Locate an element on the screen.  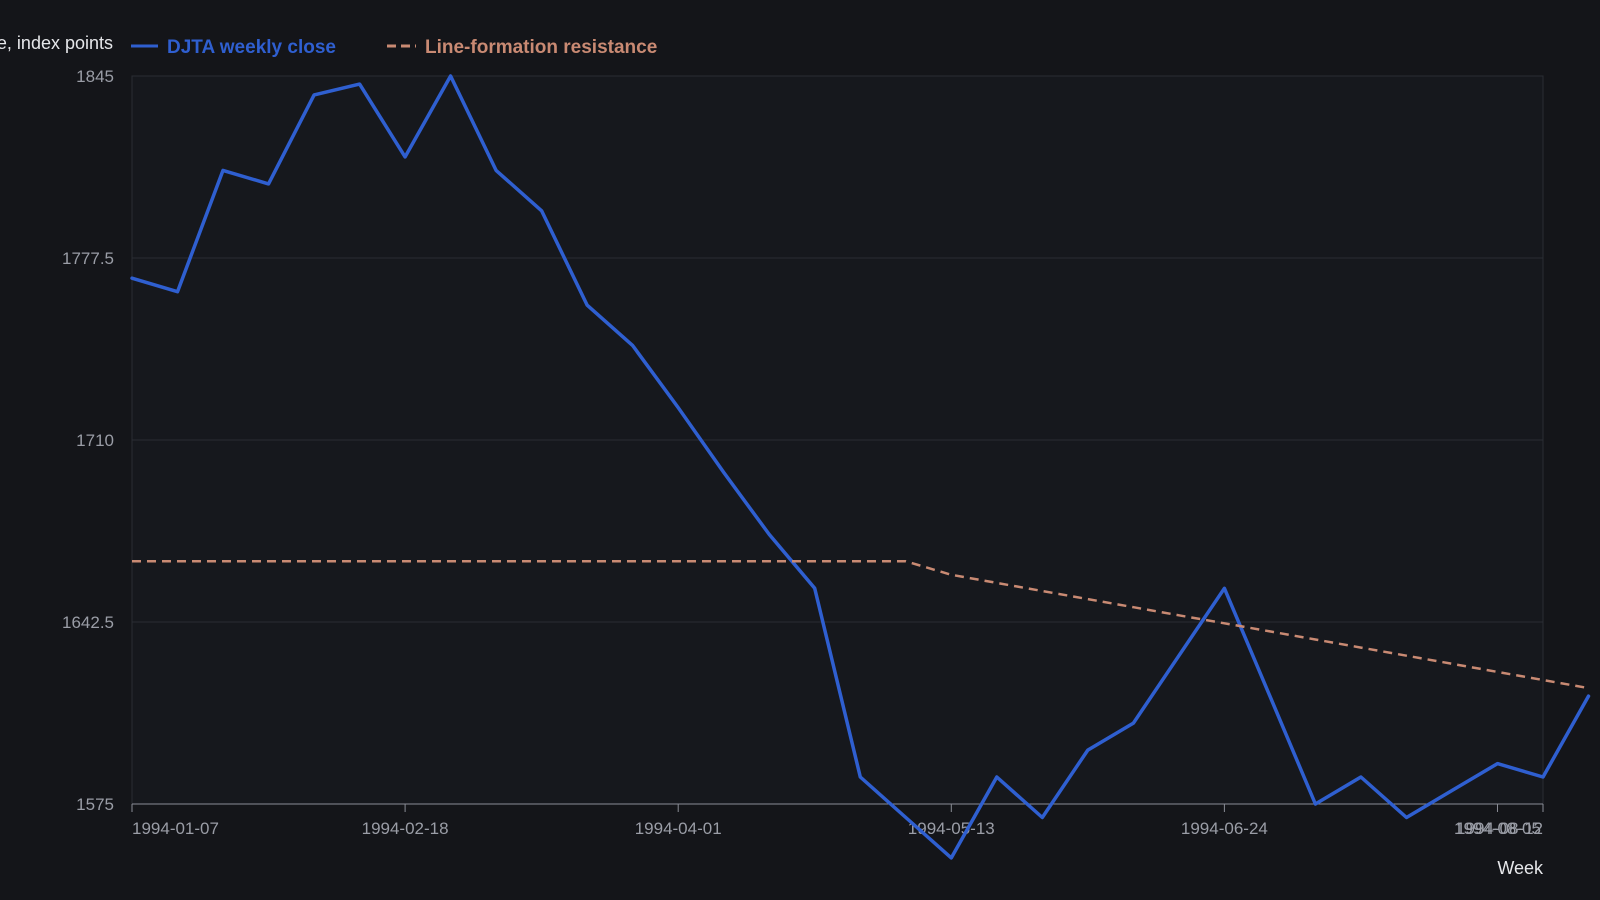
x-tick-label: 1994-08-05 is located at coordinates (1497, 828).